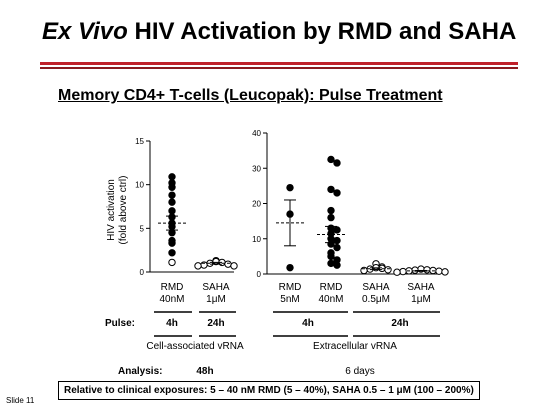 This screenshot has width=545, height=411. I want to click on analysis-extra-value: 6 days, so click(359, 371).